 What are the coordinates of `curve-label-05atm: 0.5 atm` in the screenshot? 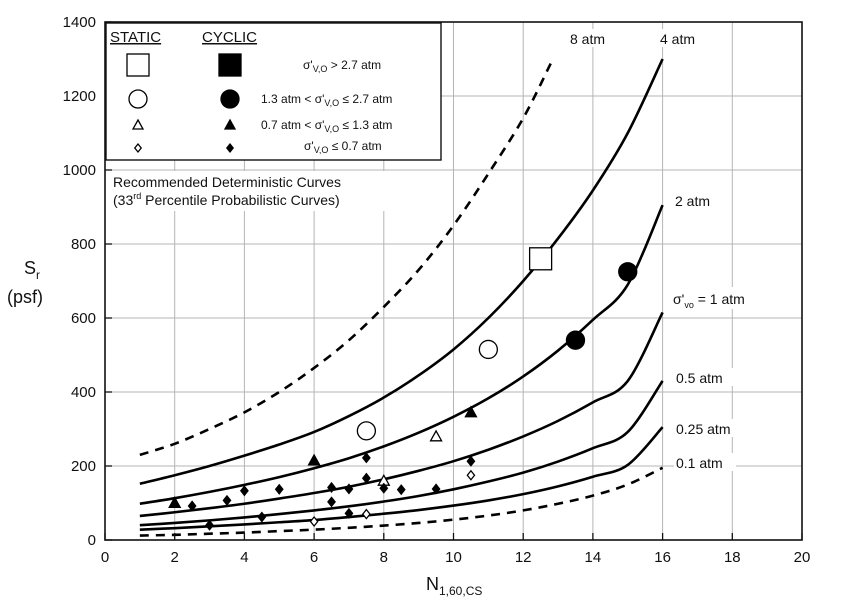 It's located at (699, 378).